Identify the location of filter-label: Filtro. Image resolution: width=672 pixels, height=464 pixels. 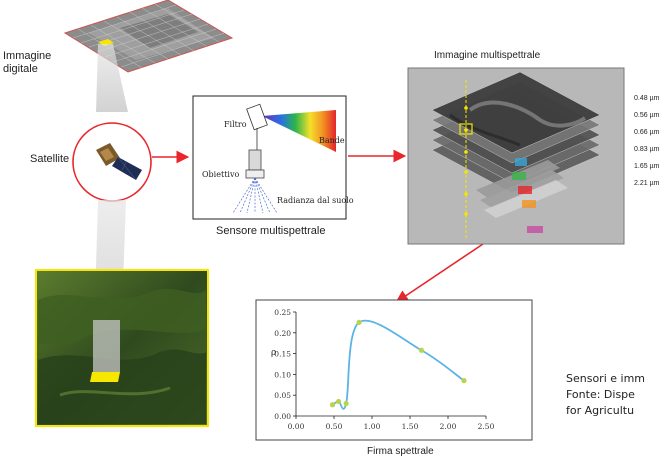
(235, 124).